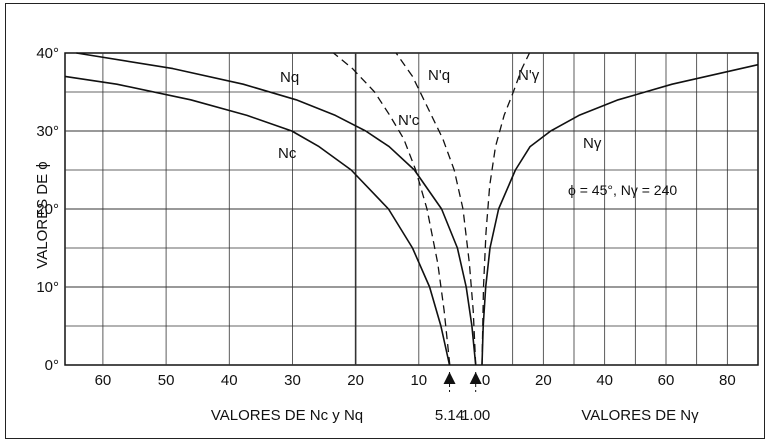 This screenshot has height=443, width=771. I want to click on markers: 5.141.00, so click(462, 398).